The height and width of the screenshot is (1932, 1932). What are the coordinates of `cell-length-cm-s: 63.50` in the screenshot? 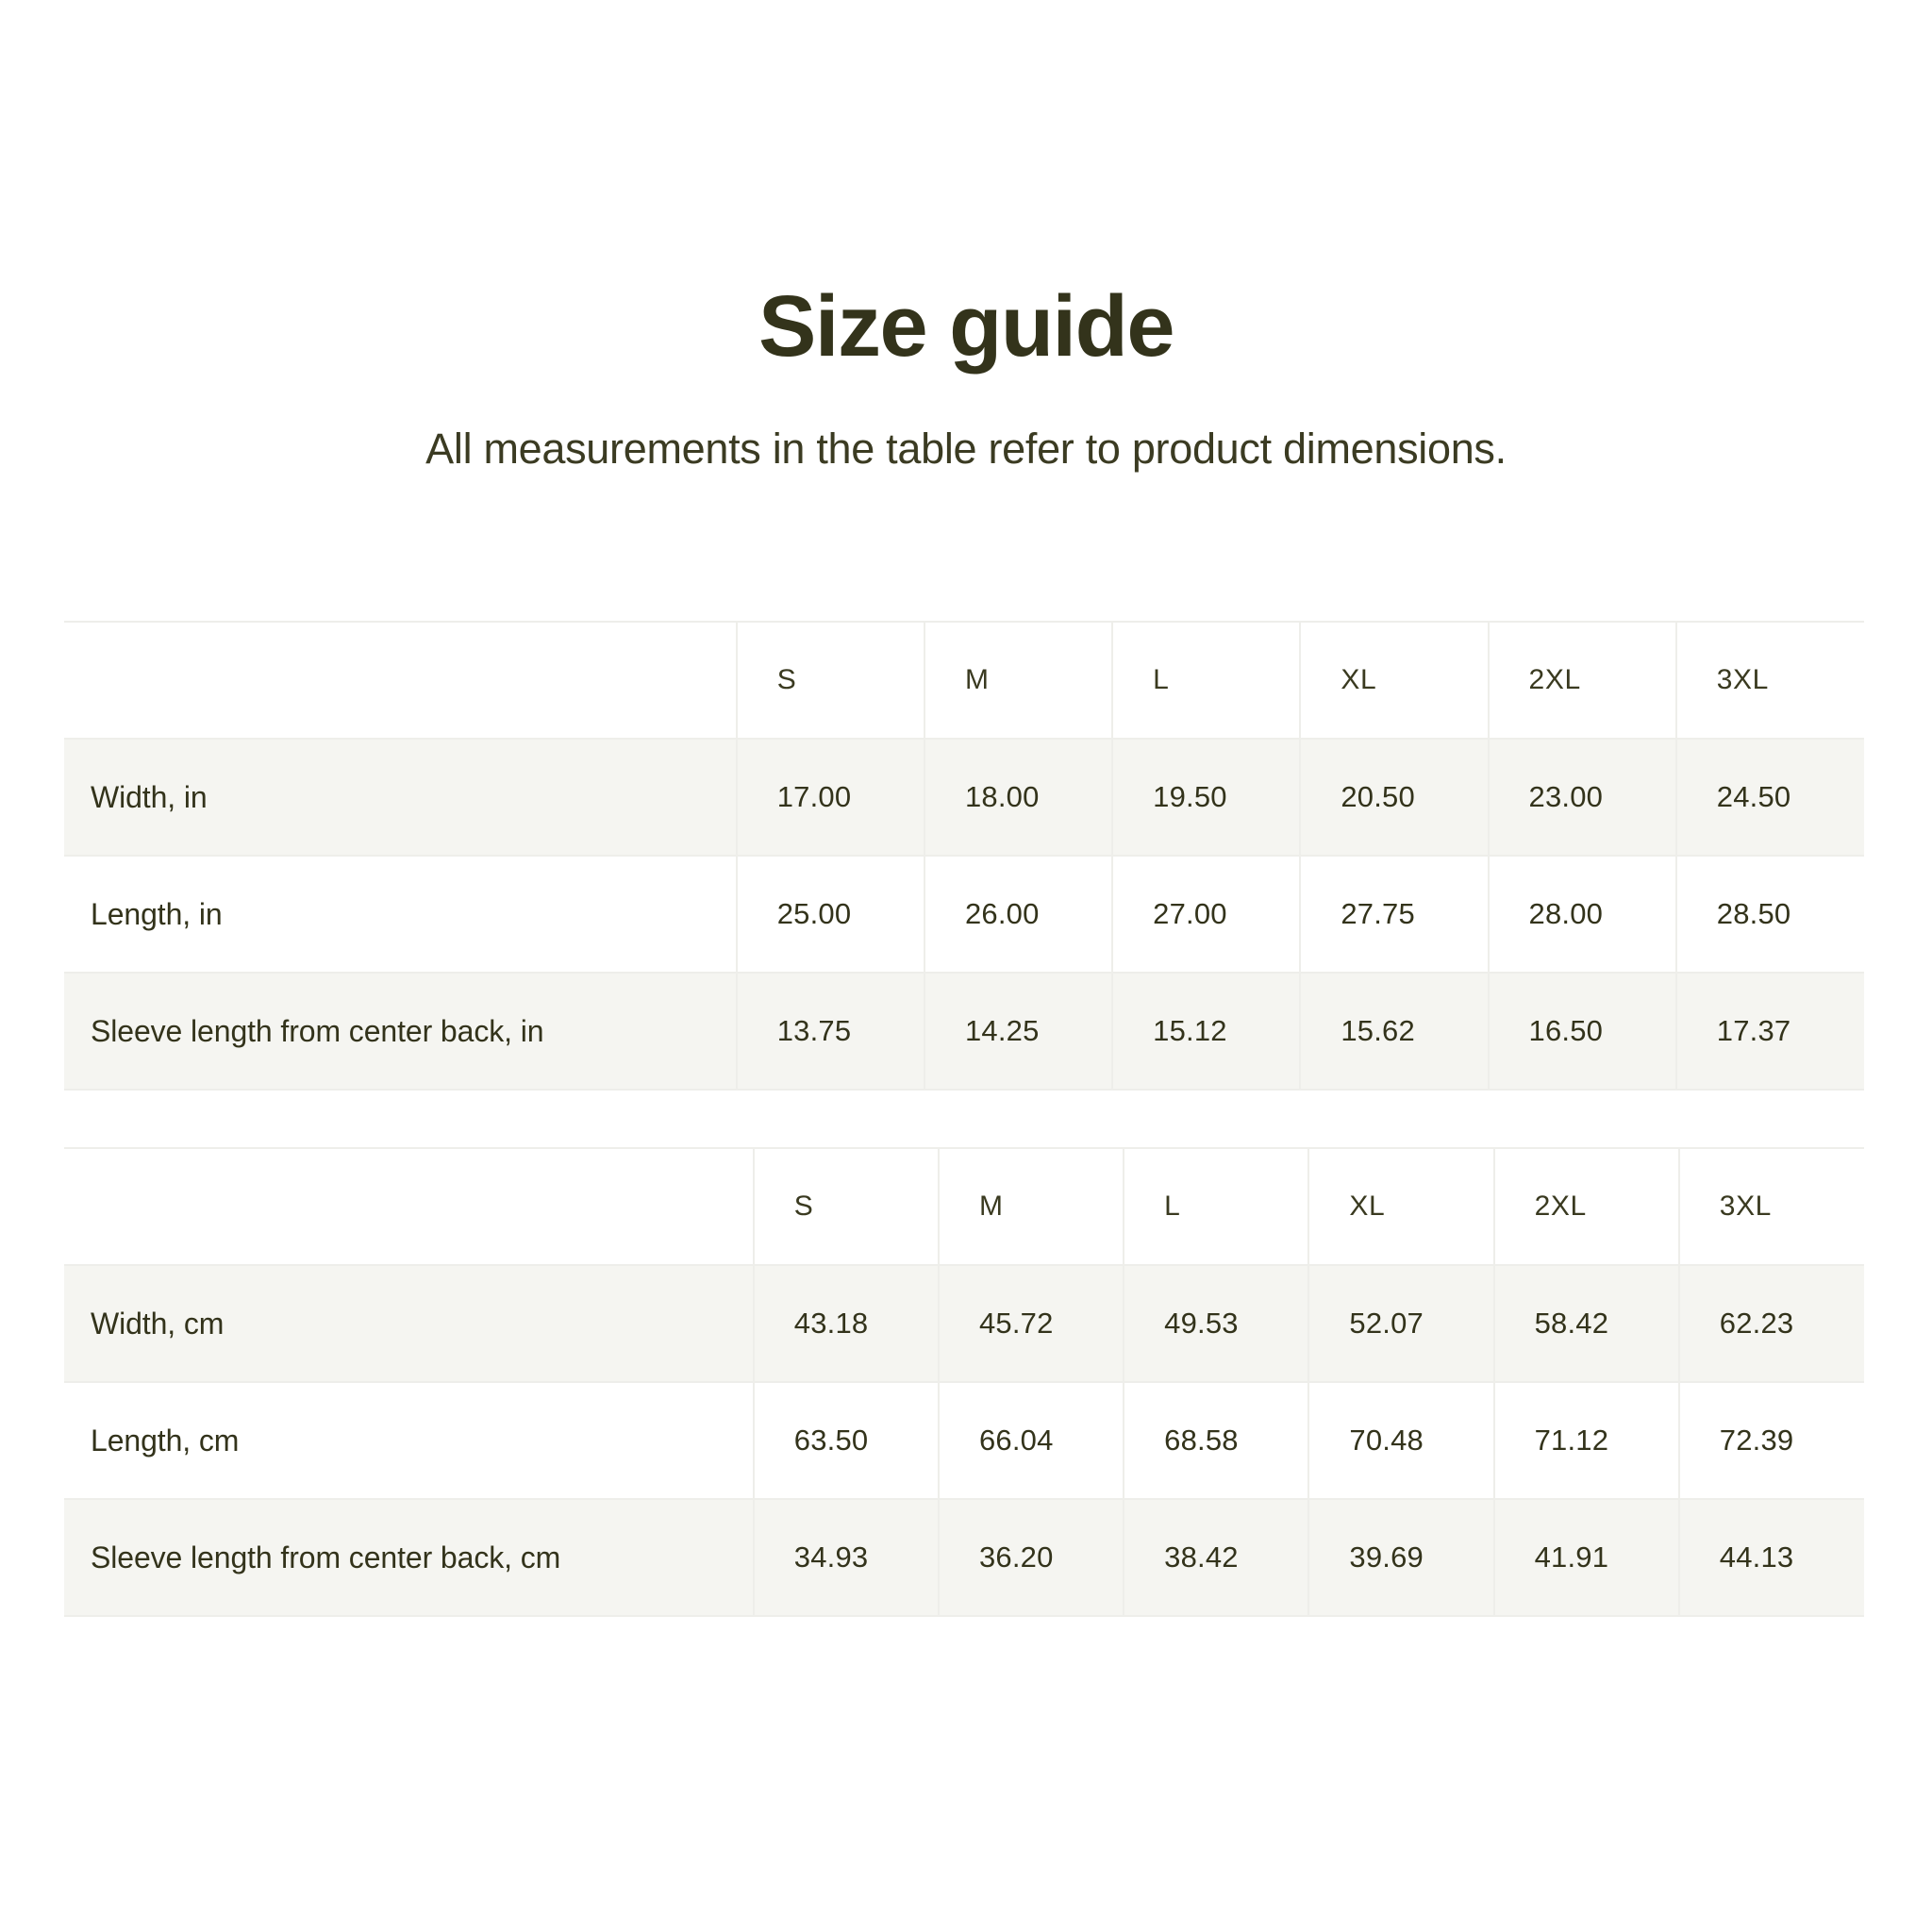 It's located at (845, 1440).